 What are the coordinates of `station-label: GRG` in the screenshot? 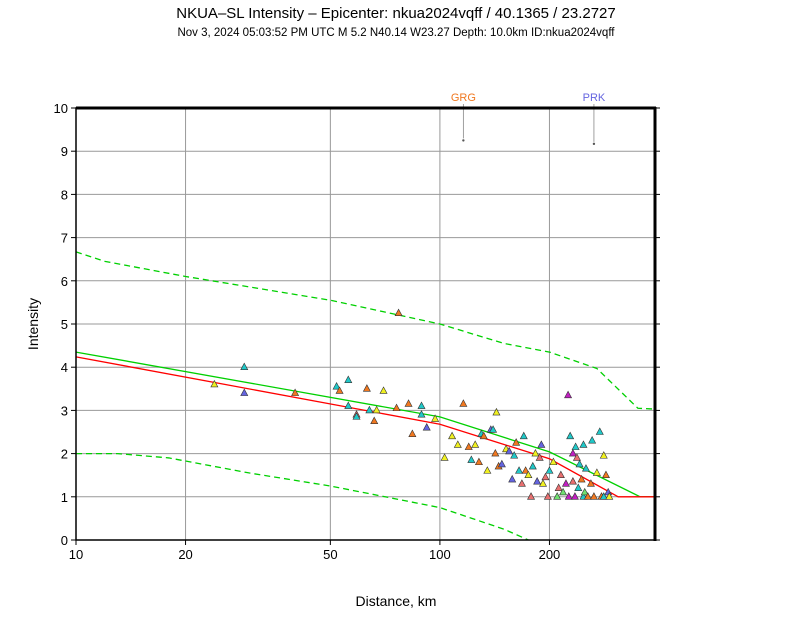 It's located at (463, 98).